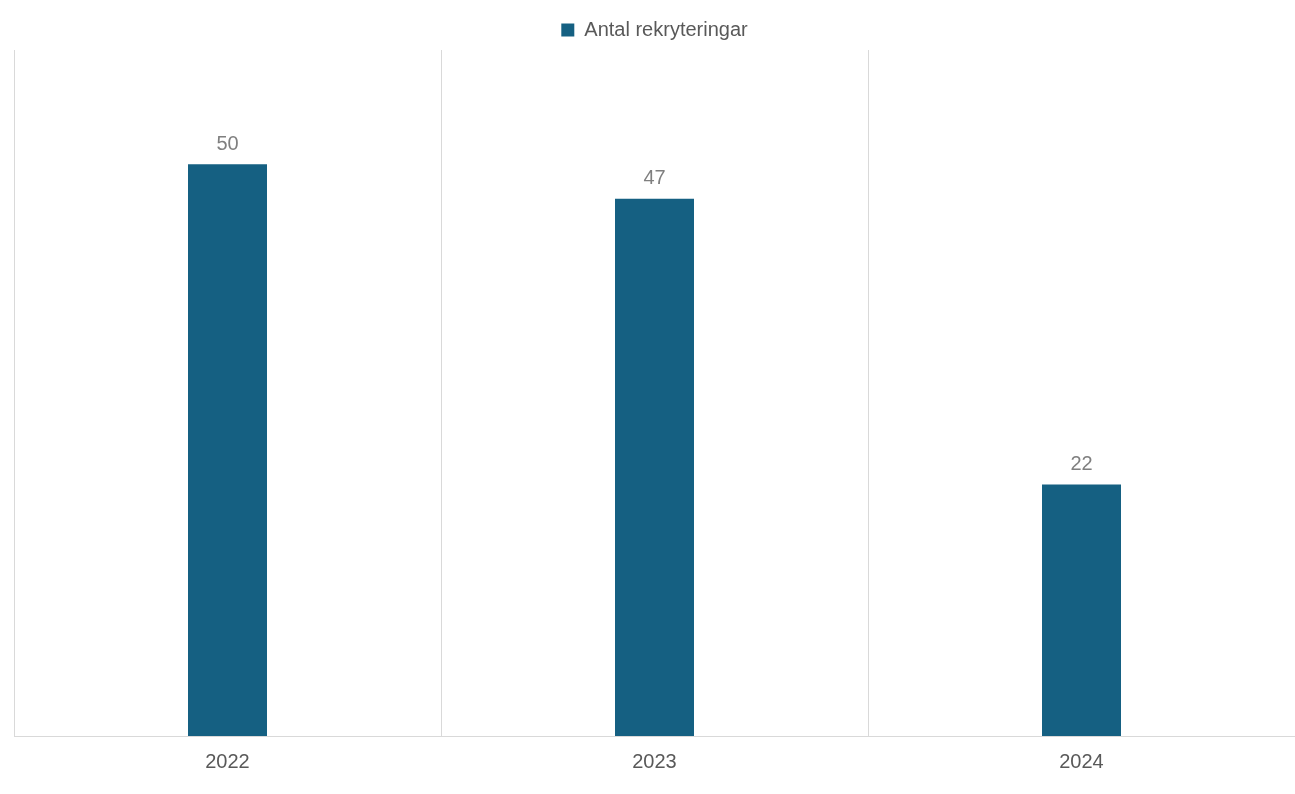  Describe the element at coordinates (654, 760) in the screenshot. I see `x-tick-label: 2023` at that location.